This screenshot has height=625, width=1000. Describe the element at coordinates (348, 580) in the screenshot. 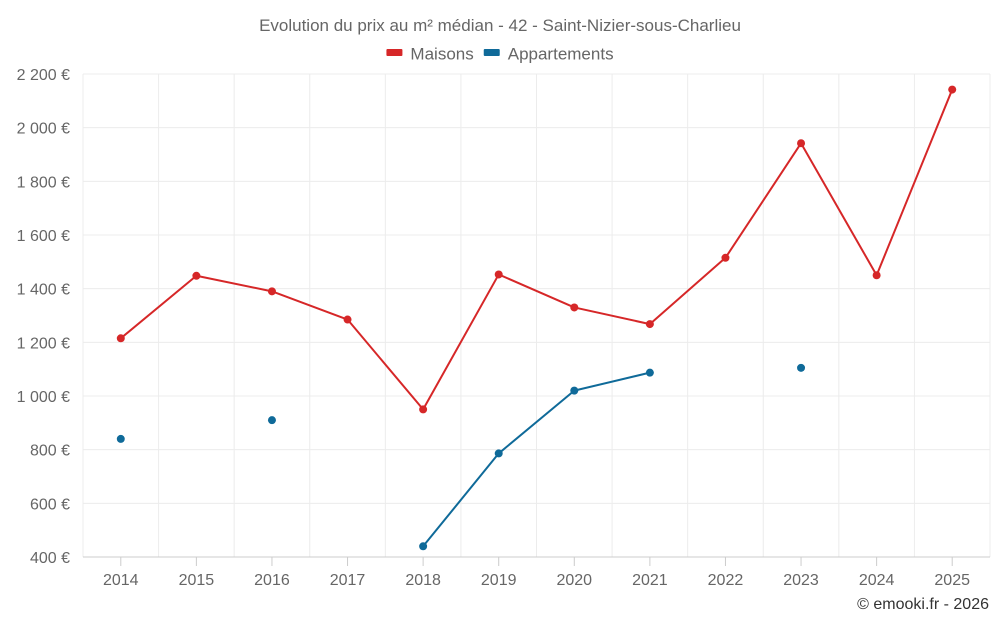

I see `x-tick-label: 2017` at that location.